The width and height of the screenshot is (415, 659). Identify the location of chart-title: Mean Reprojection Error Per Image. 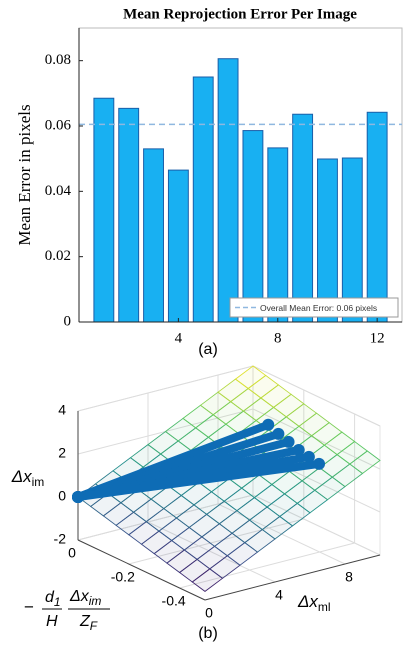
(240, 14).